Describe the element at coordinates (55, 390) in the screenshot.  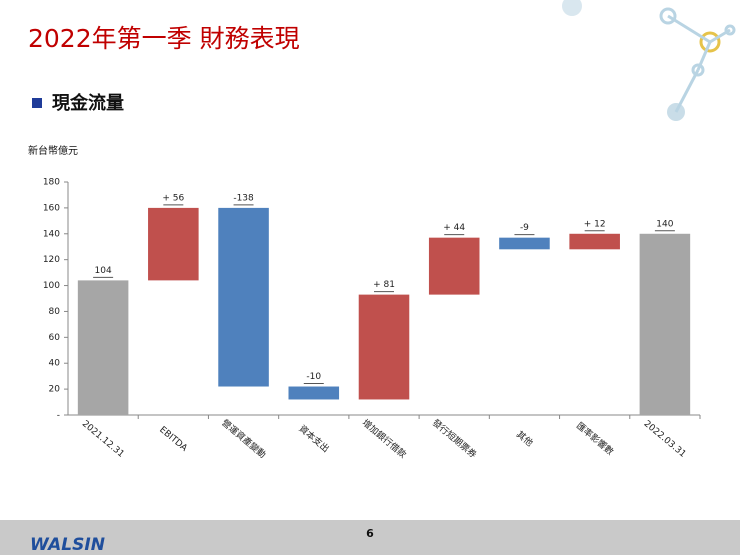
I see `y-tick-label: 20` at that location.